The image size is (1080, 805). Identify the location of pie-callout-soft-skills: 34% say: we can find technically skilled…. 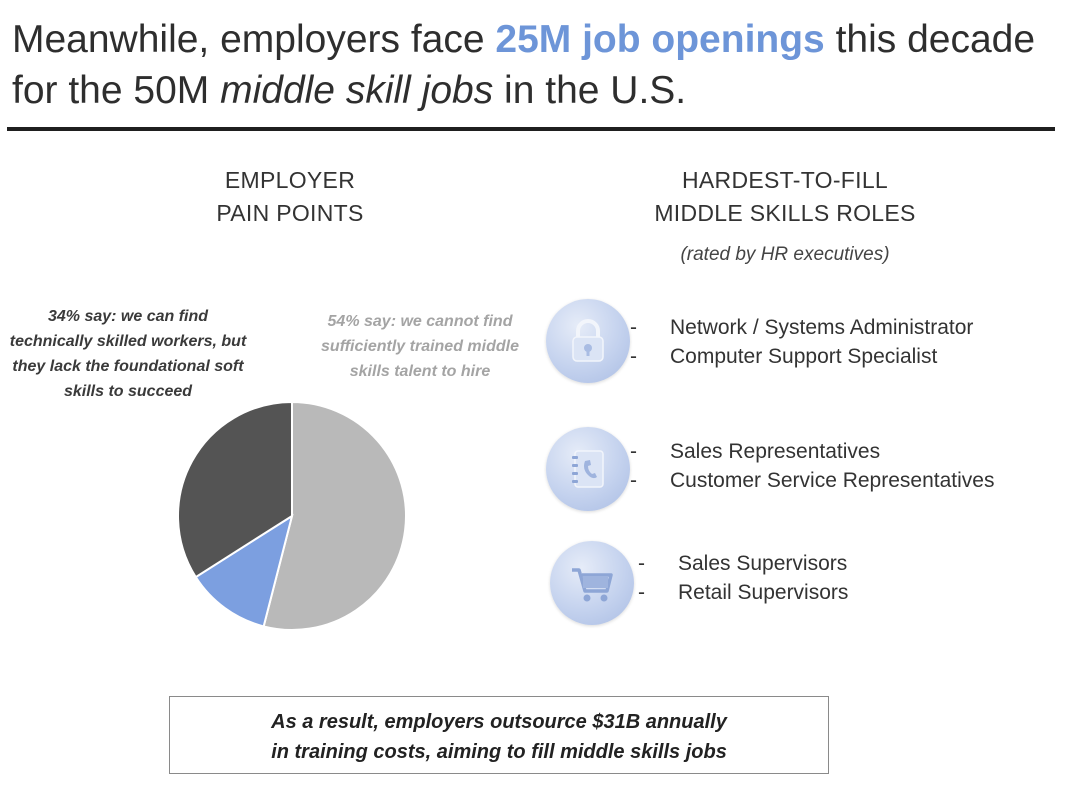
(128, 354).